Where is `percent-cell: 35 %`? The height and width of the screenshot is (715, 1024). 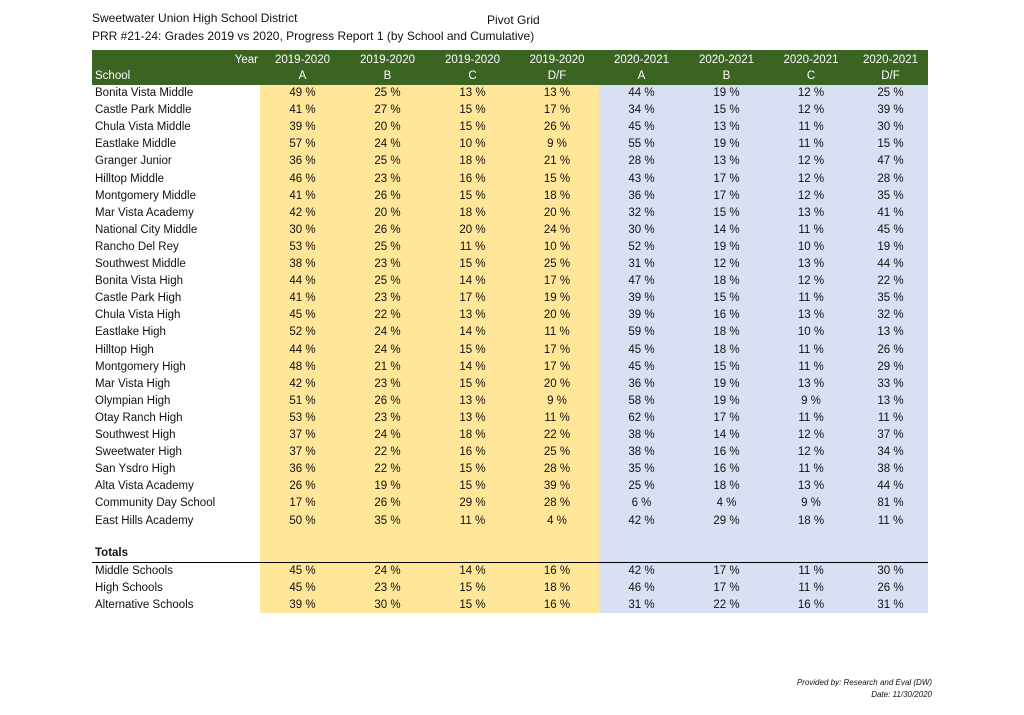
percent-cell: 35 % is located at coordinates (890, 298).